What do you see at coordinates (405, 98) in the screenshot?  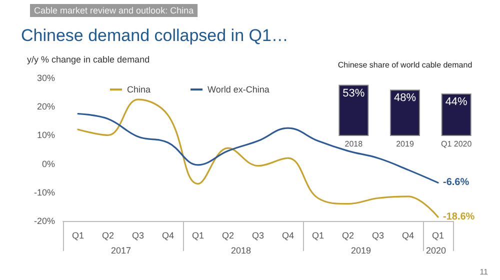 I see `data-label: 48%` at bounding box center [405, 98].